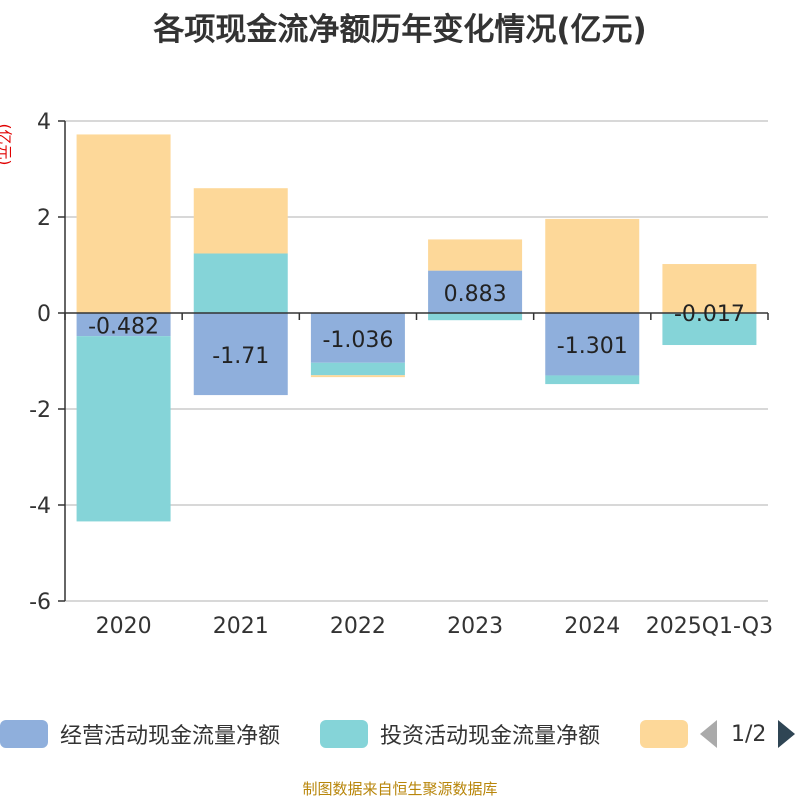  I want to click on bar-s2-2022, so click(357, 376).